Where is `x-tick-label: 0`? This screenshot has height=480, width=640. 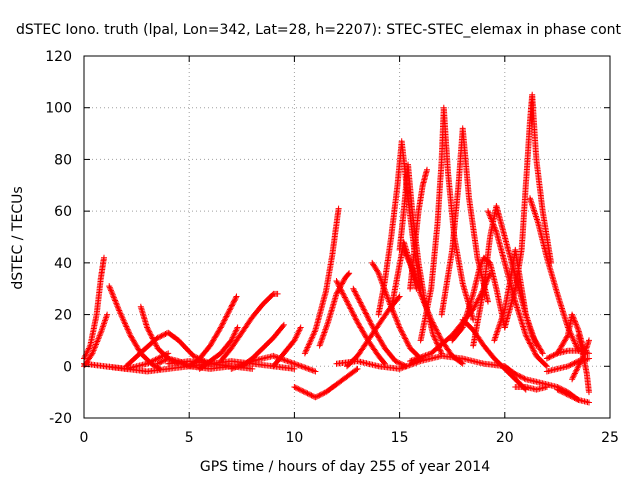 x-tick-label: 0 is located at coordinates (84, 438).